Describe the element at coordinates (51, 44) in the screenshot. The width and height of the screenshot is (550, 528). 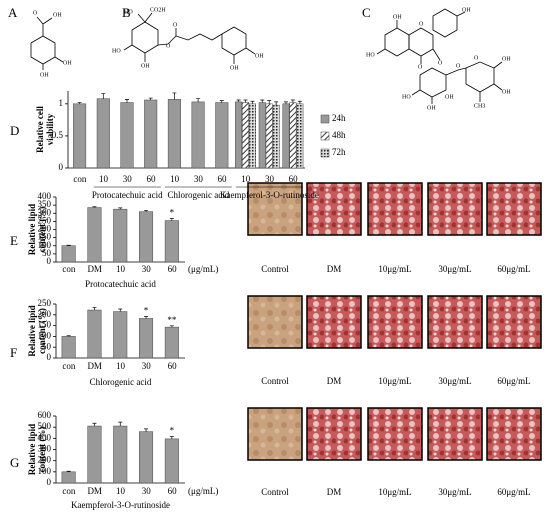
I see `structure-a: O OH OH OH` at that location.